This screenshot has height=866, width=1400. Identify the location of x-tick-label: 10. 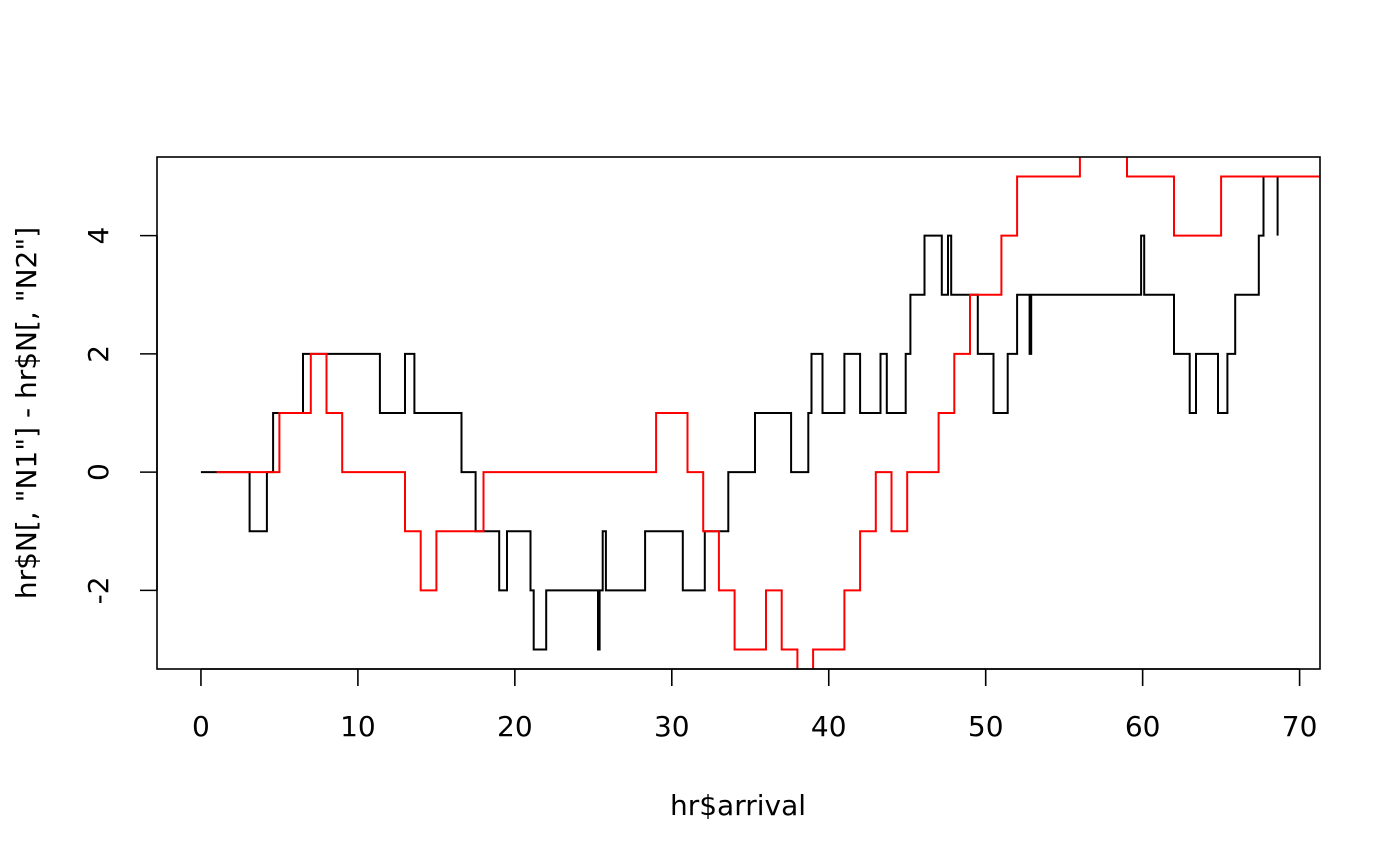
(358, 726).